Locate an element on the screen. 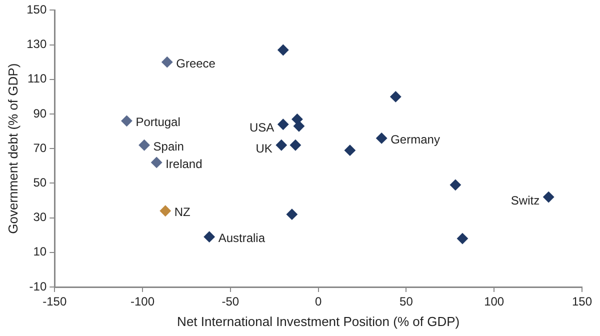  annotation: Australia is located at coordinates (242, 238).